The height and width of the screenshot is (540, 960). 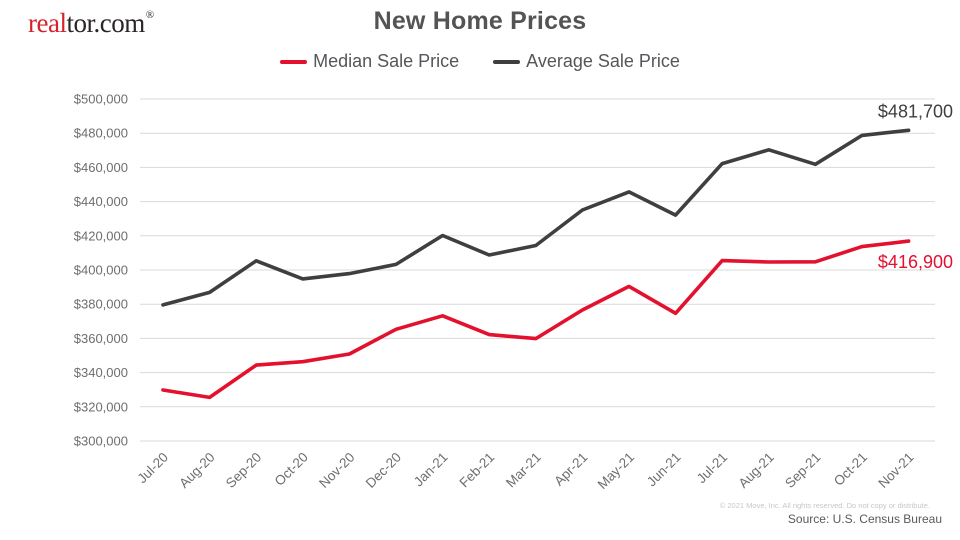 What do you see at coordinates (476, 470) in the screenshot?
I see `x-axis-label: Feb-21` at bounding box center [476, 470].